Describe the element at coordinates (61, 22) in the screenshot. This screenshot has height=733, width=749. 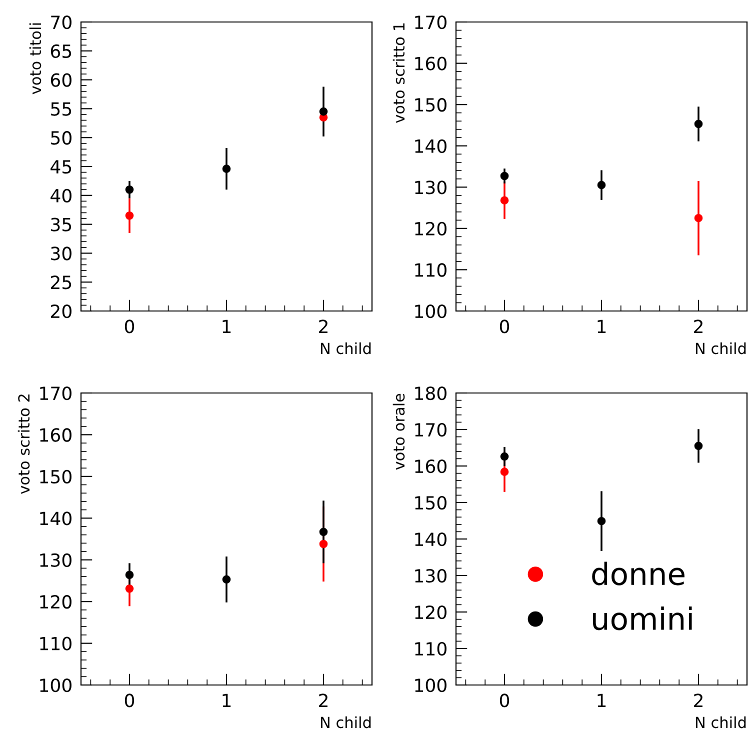
I see `y-tick-label: 70` at that location.